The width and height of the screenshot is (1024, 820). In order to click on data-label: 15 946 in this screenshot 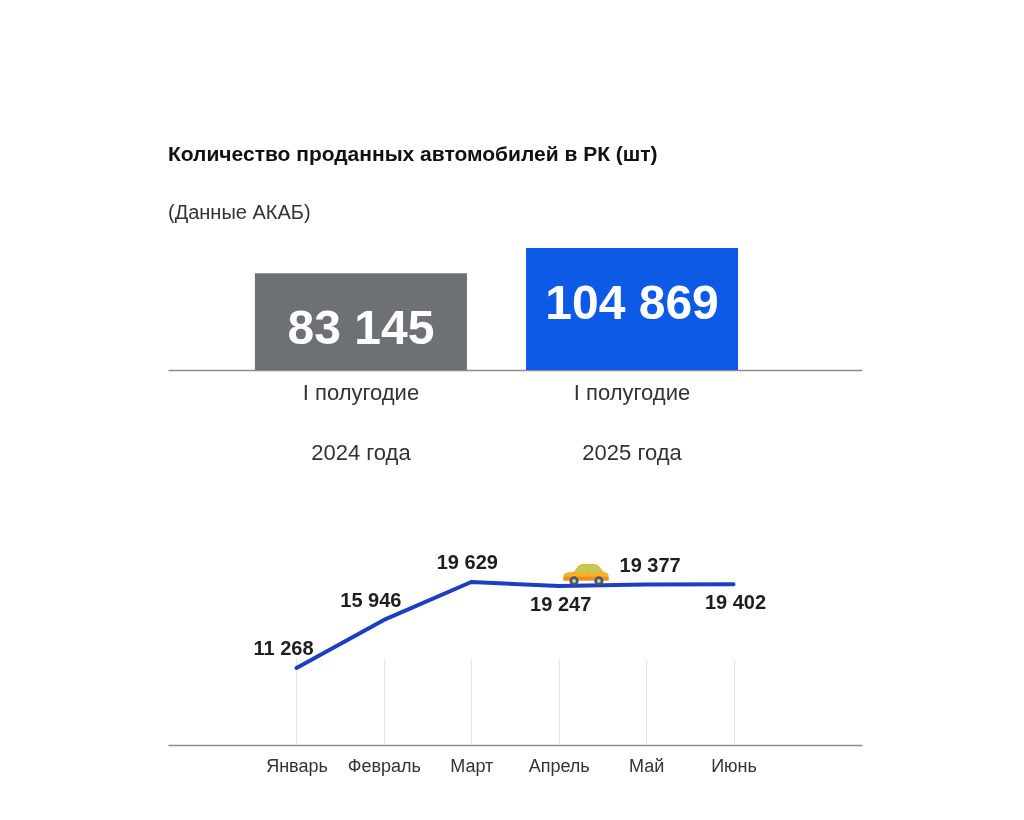, I will do `click(371, 599)`.